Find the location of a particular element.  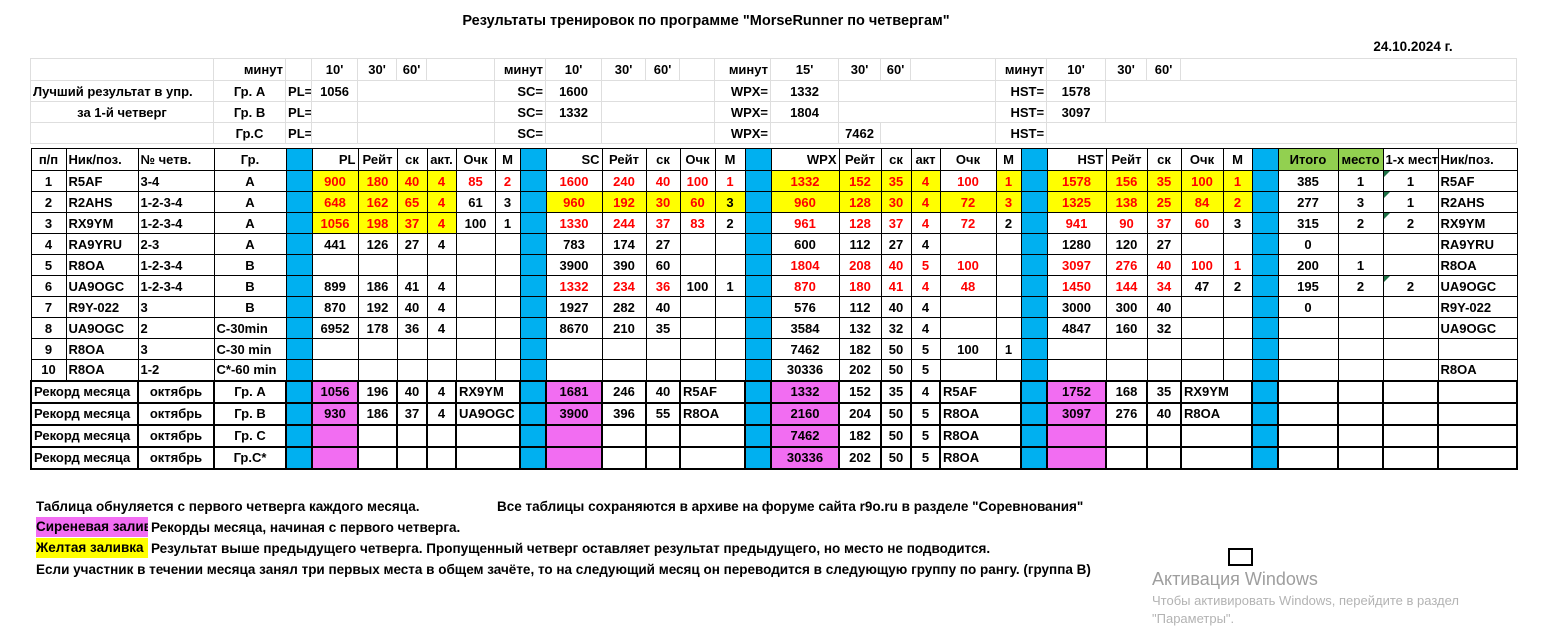

cell: R5AF is located at coordinates (1477, 181).